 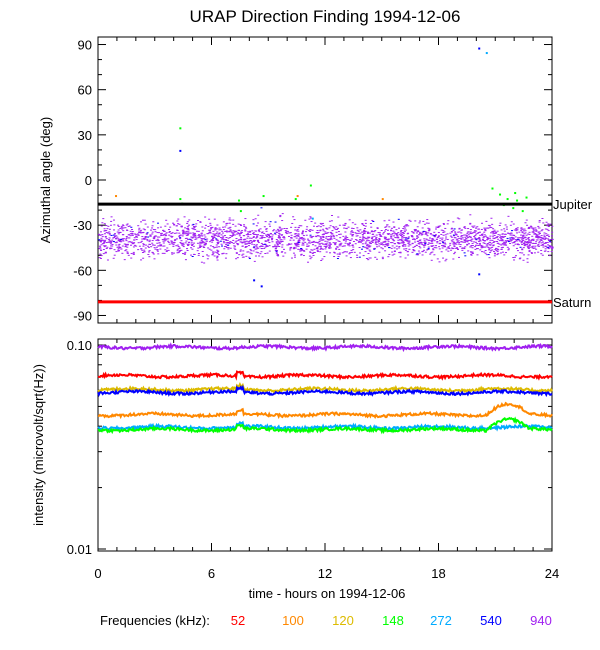 What do you see at coordinates (38, 445) in the screenshot?
I see `intensity-y-label: intensity (microvolt/sqrt(Hz))` at bounding box center [38, 445].